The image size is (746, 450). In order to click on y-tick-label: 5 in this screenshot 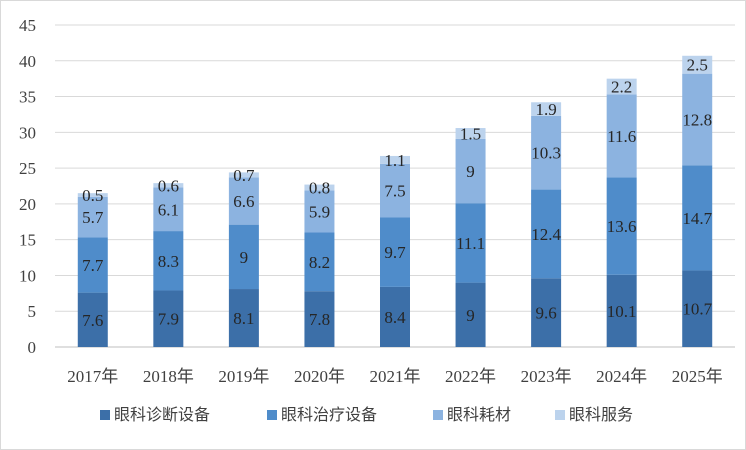, I will do `click(32, 311)`.